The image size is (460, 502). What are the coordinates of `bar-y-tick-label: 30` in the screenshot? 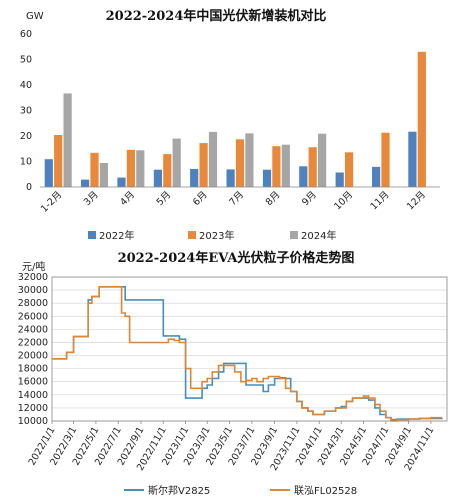 It's located at (26, 111).